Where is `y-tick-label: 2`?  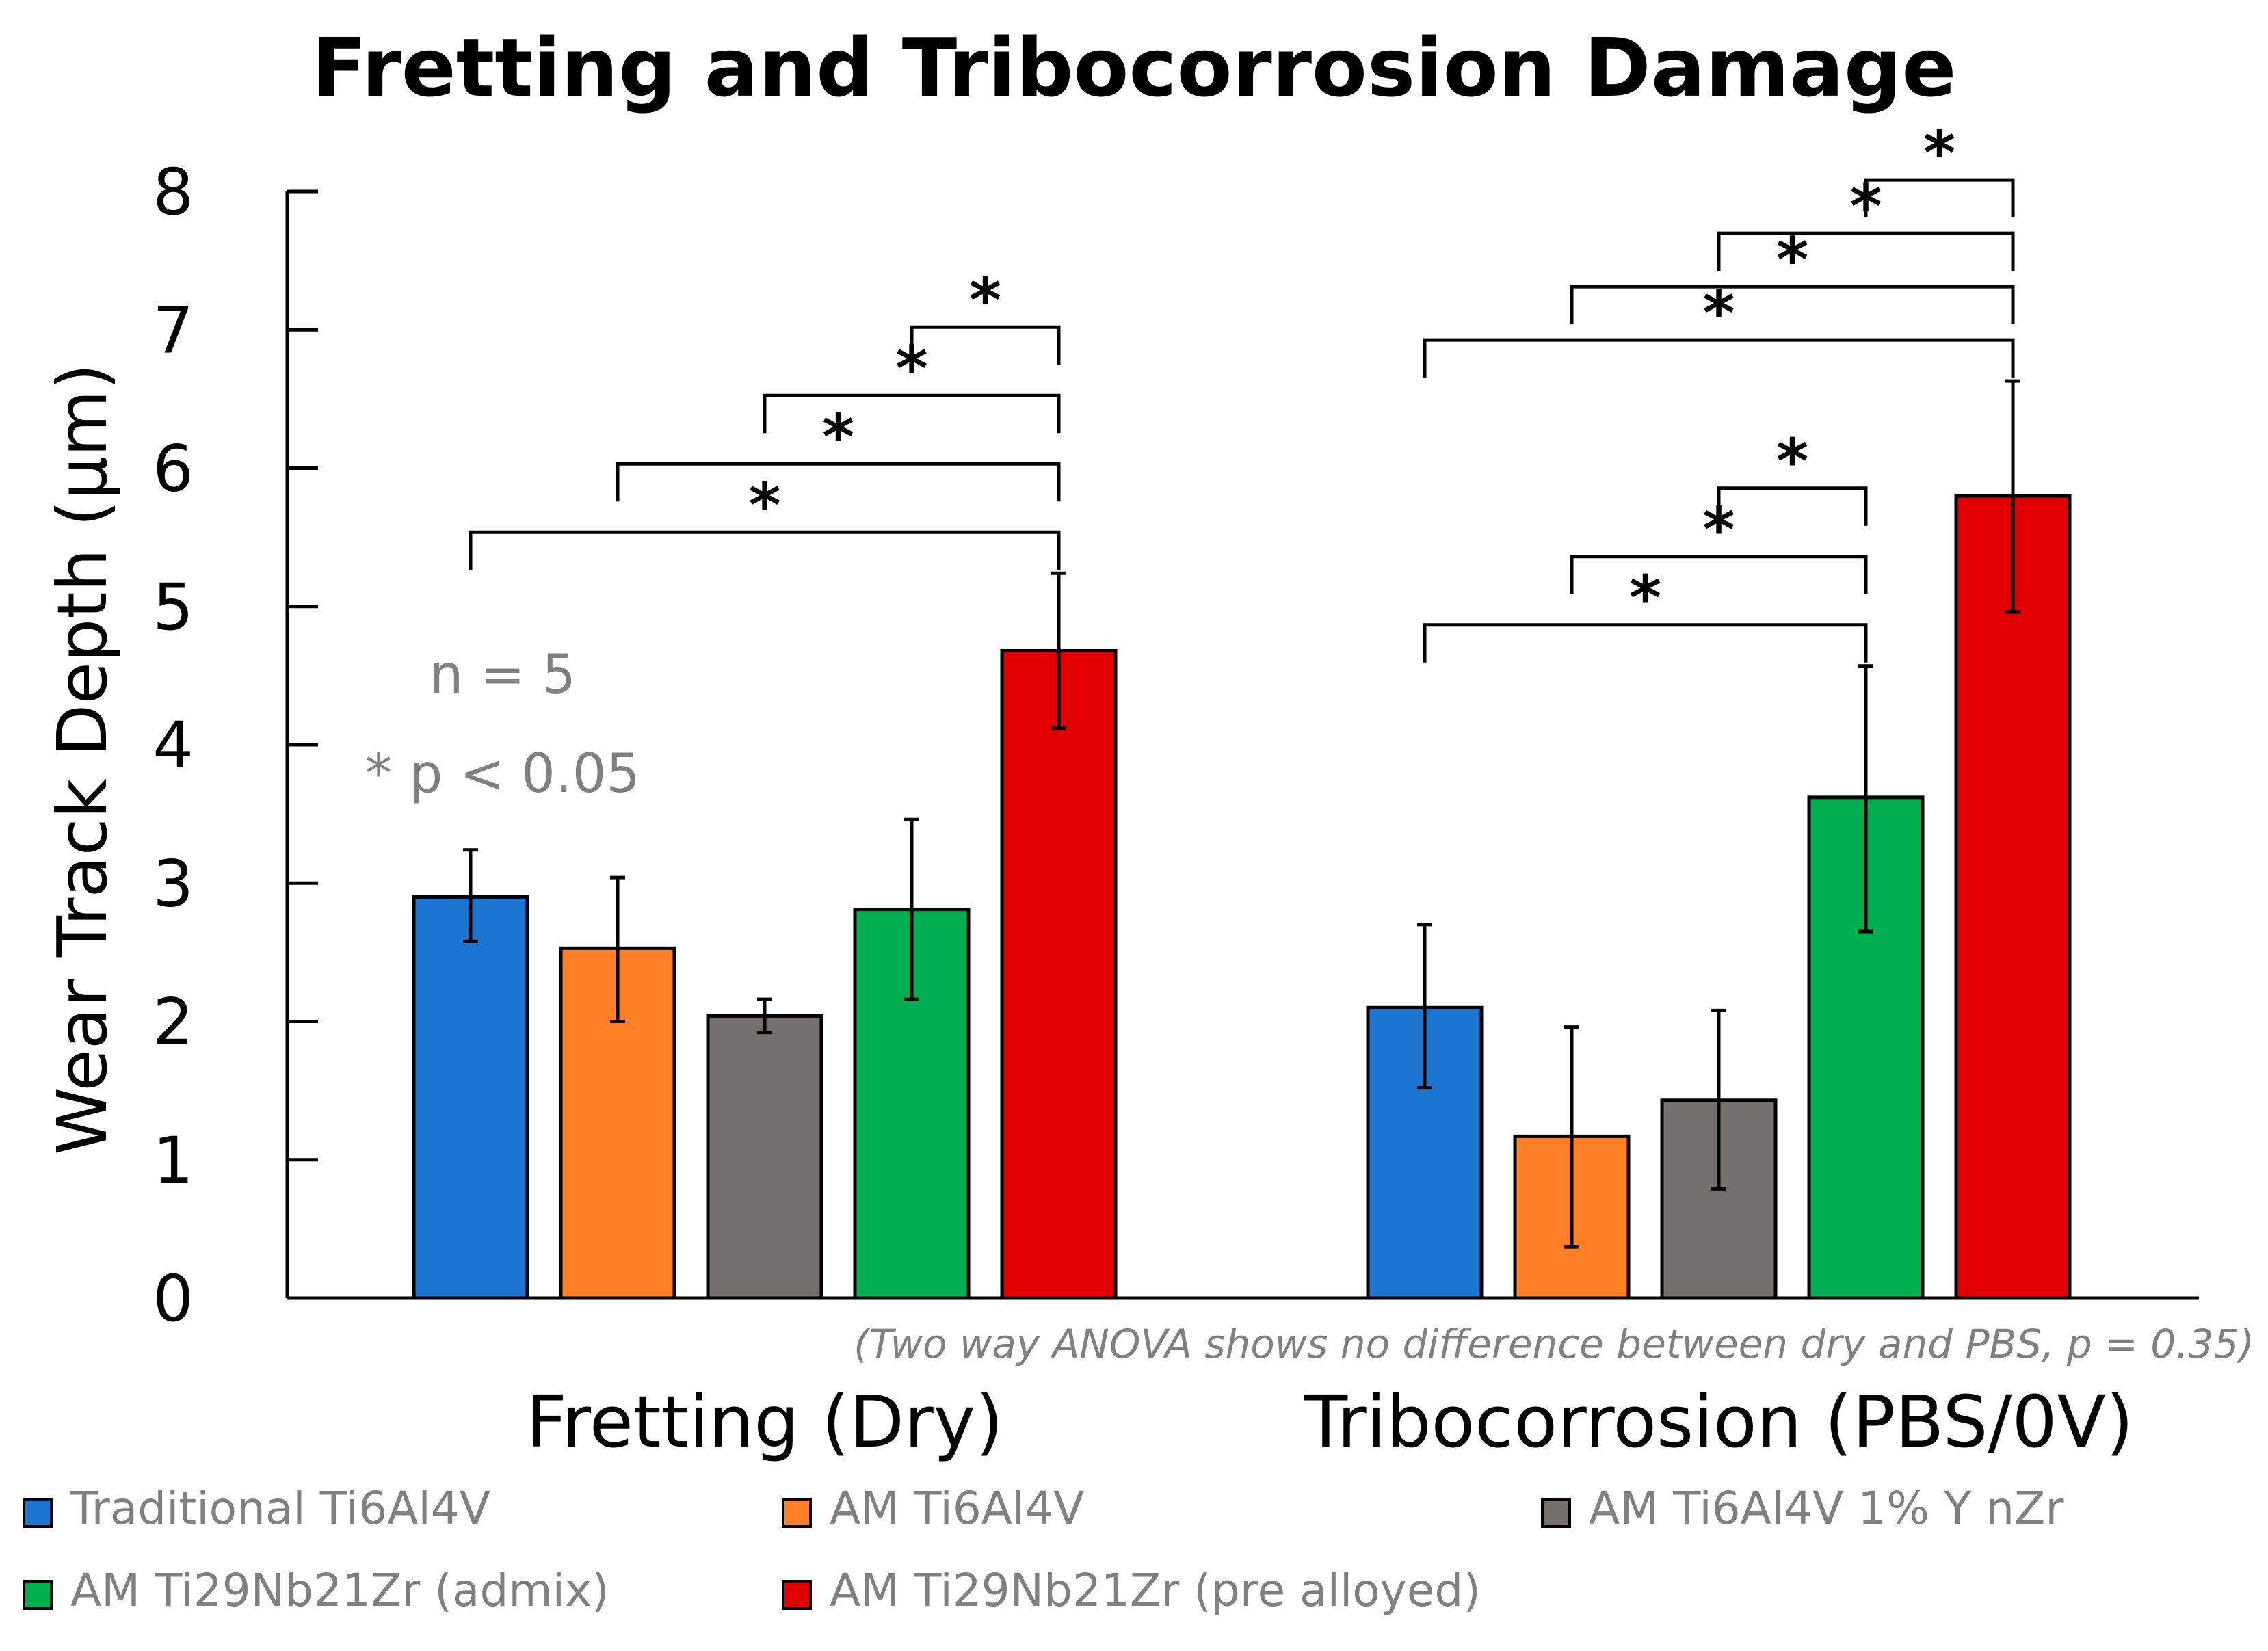
y-tick-label: 2 is located at coordinates (173, 1023).